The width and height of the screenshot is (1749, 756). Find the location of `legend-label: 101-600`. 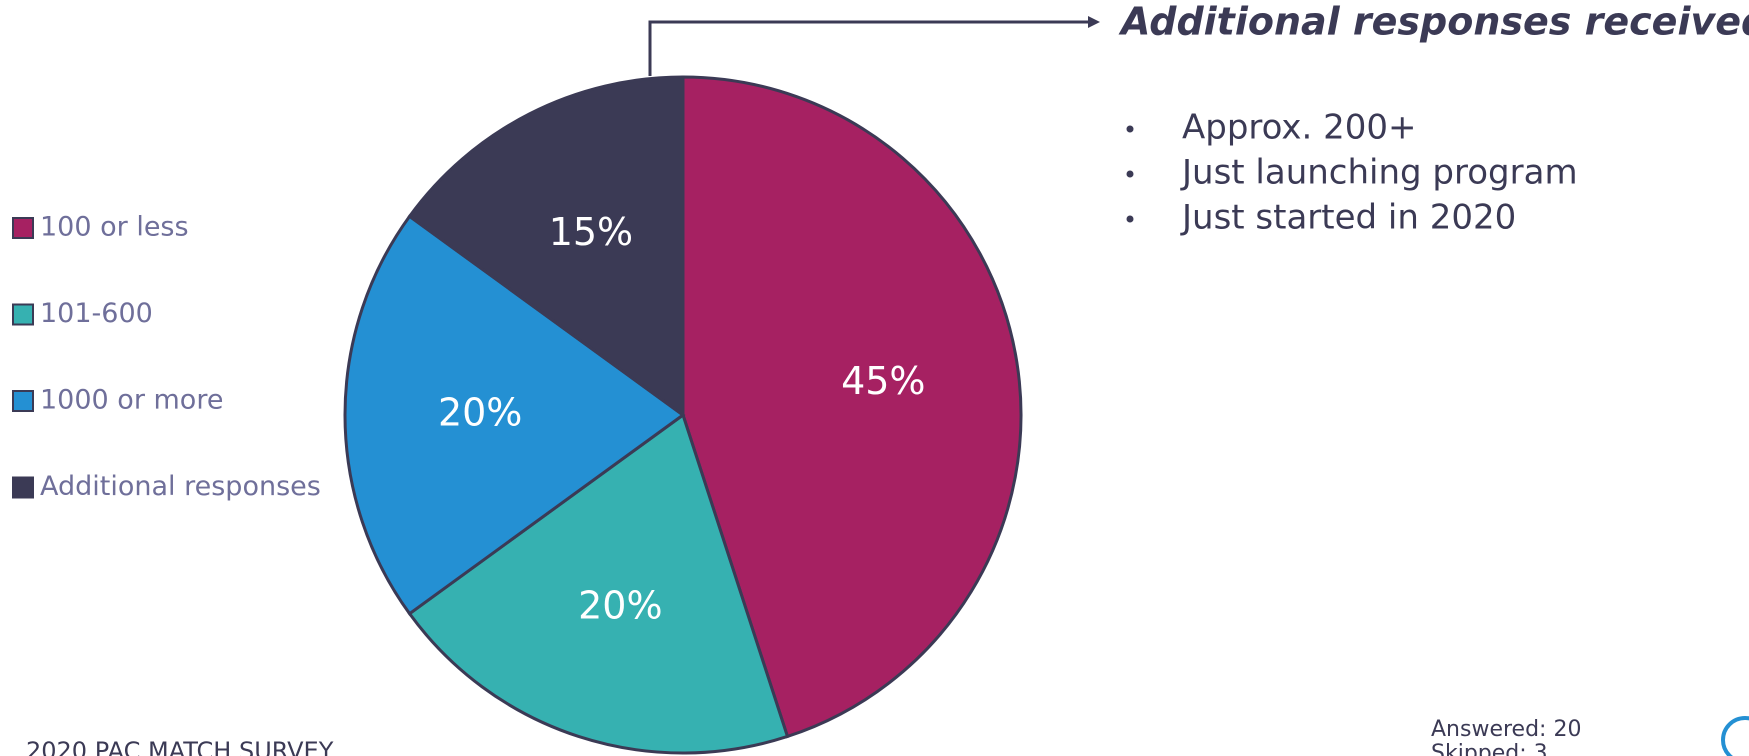

legend-label: 101-600 is located at coordinates (96, 313).